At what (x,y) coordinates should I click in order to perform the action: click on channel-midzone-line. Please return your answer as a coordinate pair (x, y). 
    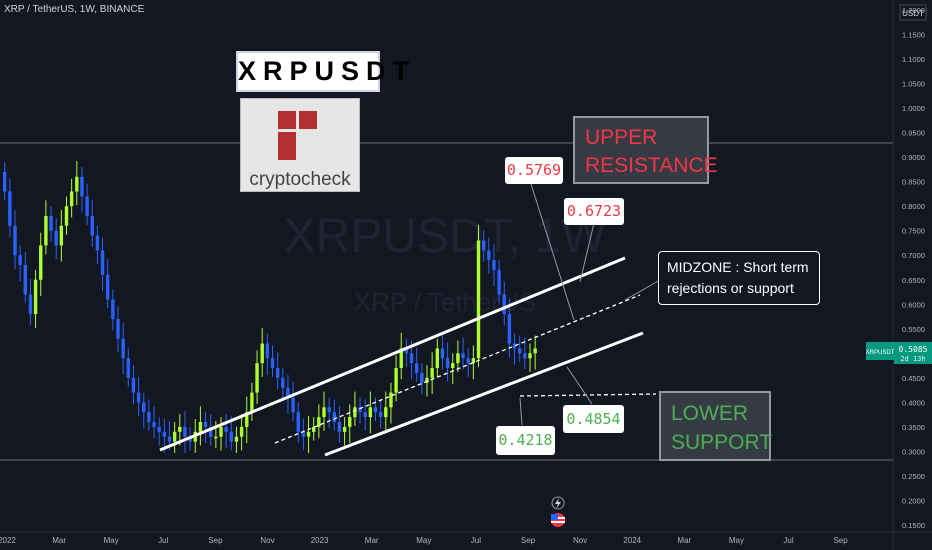
    Looking at the image, I should click on (457, 369).